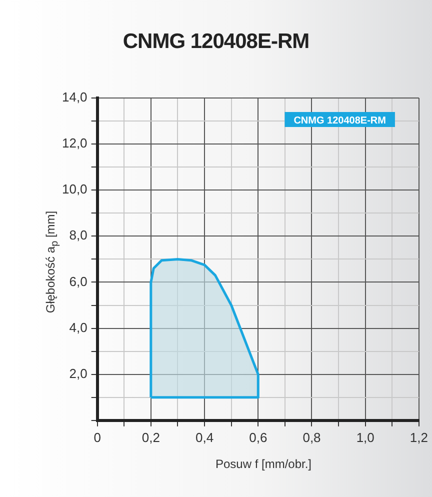 The height and width of the screenshot is (497, 432). Describe the element at coordinates (75, 189) in the screenshot. I see `y-tick-label: 10,0` at that location.